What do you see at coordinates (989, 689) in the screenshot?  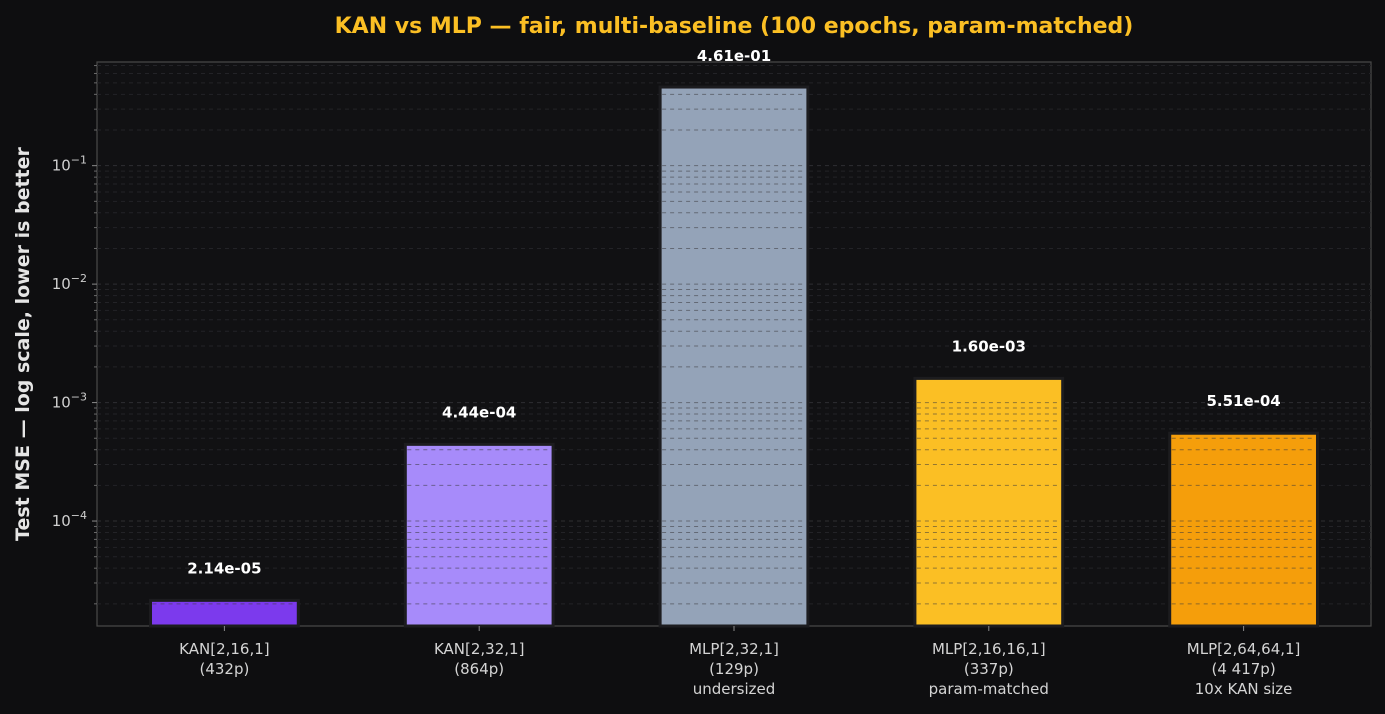 I see `x-tick-label: param-matched` at bounding box center [989, 689].